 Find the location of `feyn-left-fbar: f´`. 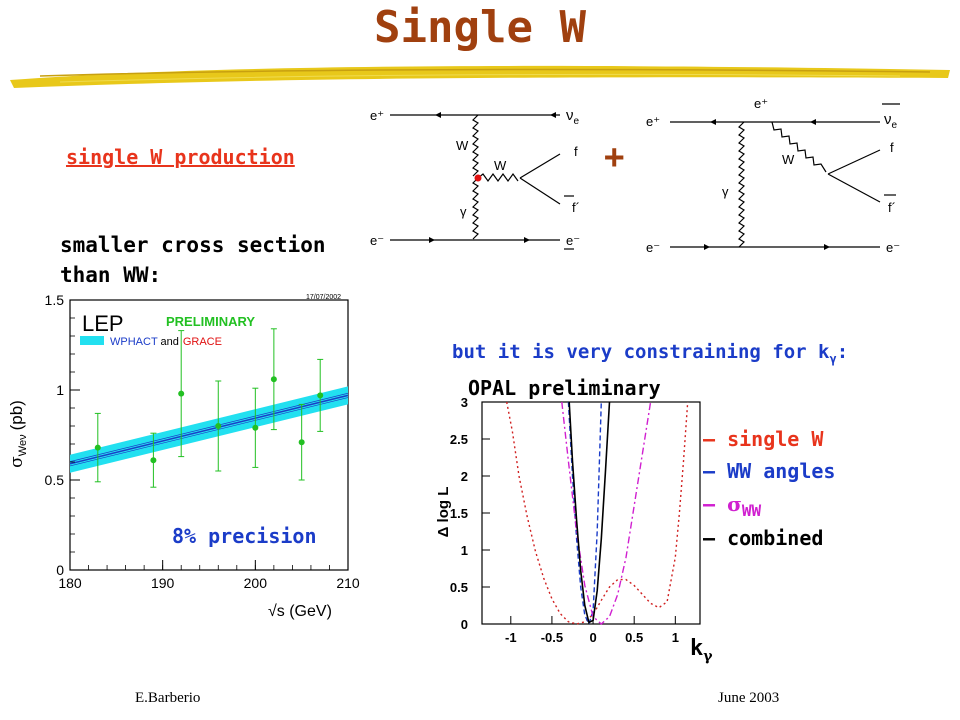

feyn-left-fbar: f´ is located at coordinates (576, 207).